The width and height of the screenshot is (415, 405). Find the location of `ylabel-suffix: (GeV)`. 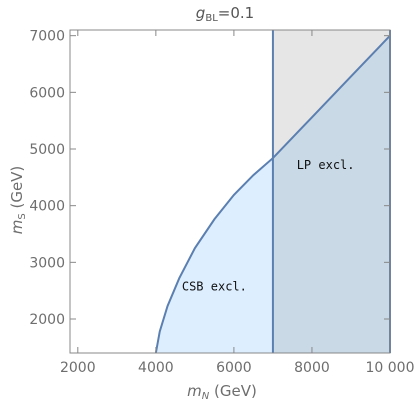

ylabel-suffix: (GeV) is located at coordinates (17, 190).